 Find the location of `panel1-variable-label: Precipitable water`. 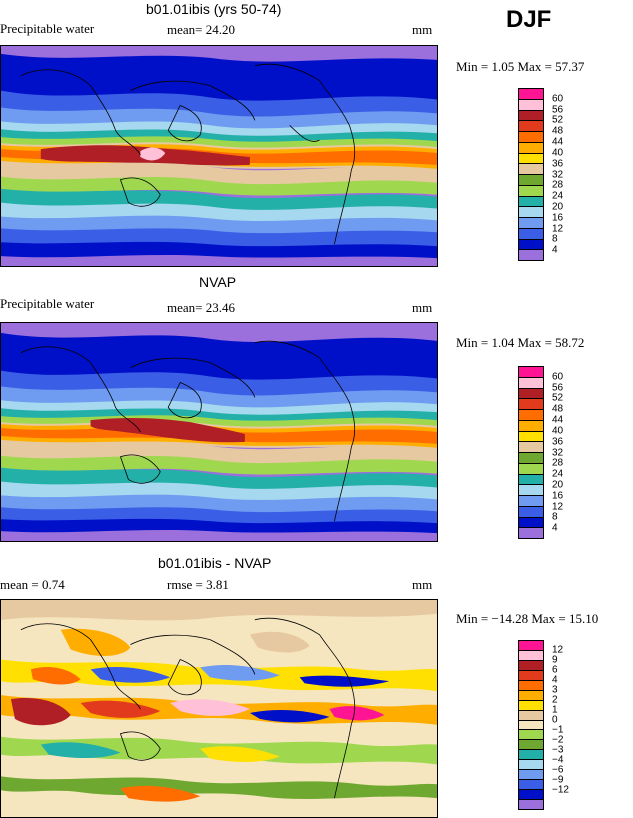

panel1-variable-label: Precipitable water is located at coordinates (47, 28).